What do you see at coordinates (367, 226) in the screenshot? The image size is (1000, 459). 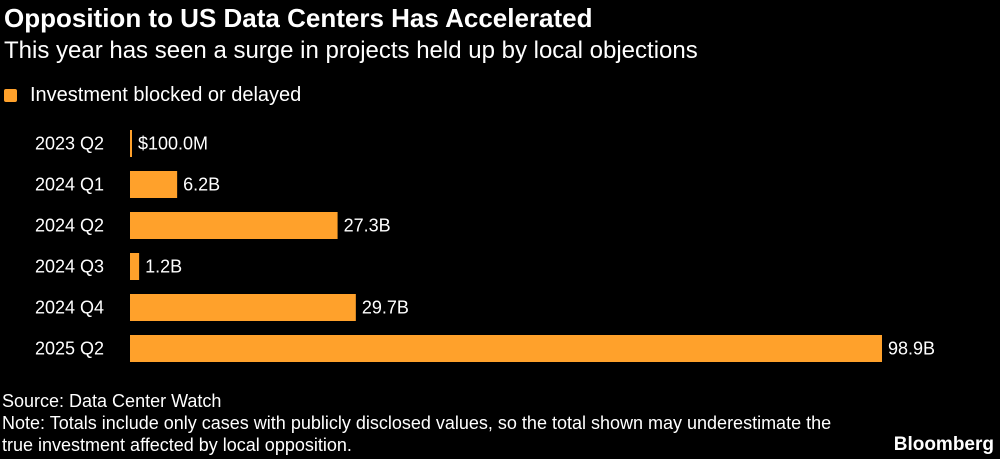 I see `data-label: 27.3B` at bounding box center [367, 226].